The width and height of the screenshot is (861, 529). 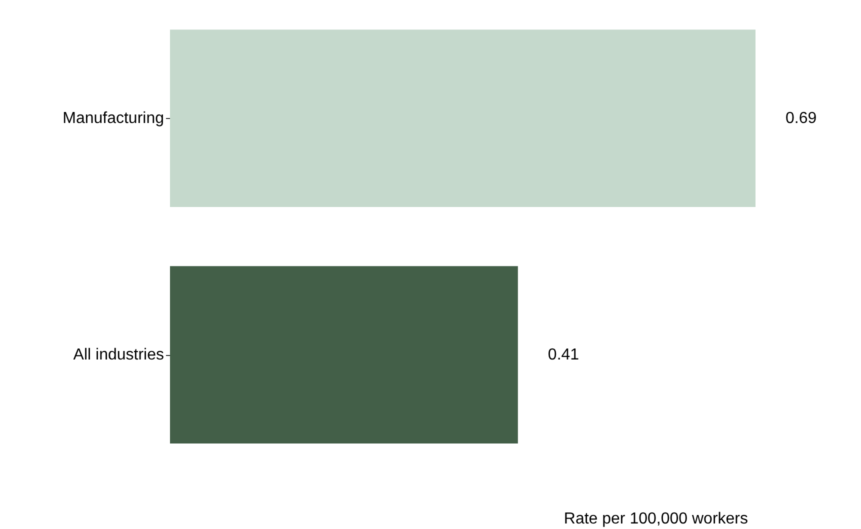 I want to click on y-tick-label: Manufacturing, so click(x=113, y=118).